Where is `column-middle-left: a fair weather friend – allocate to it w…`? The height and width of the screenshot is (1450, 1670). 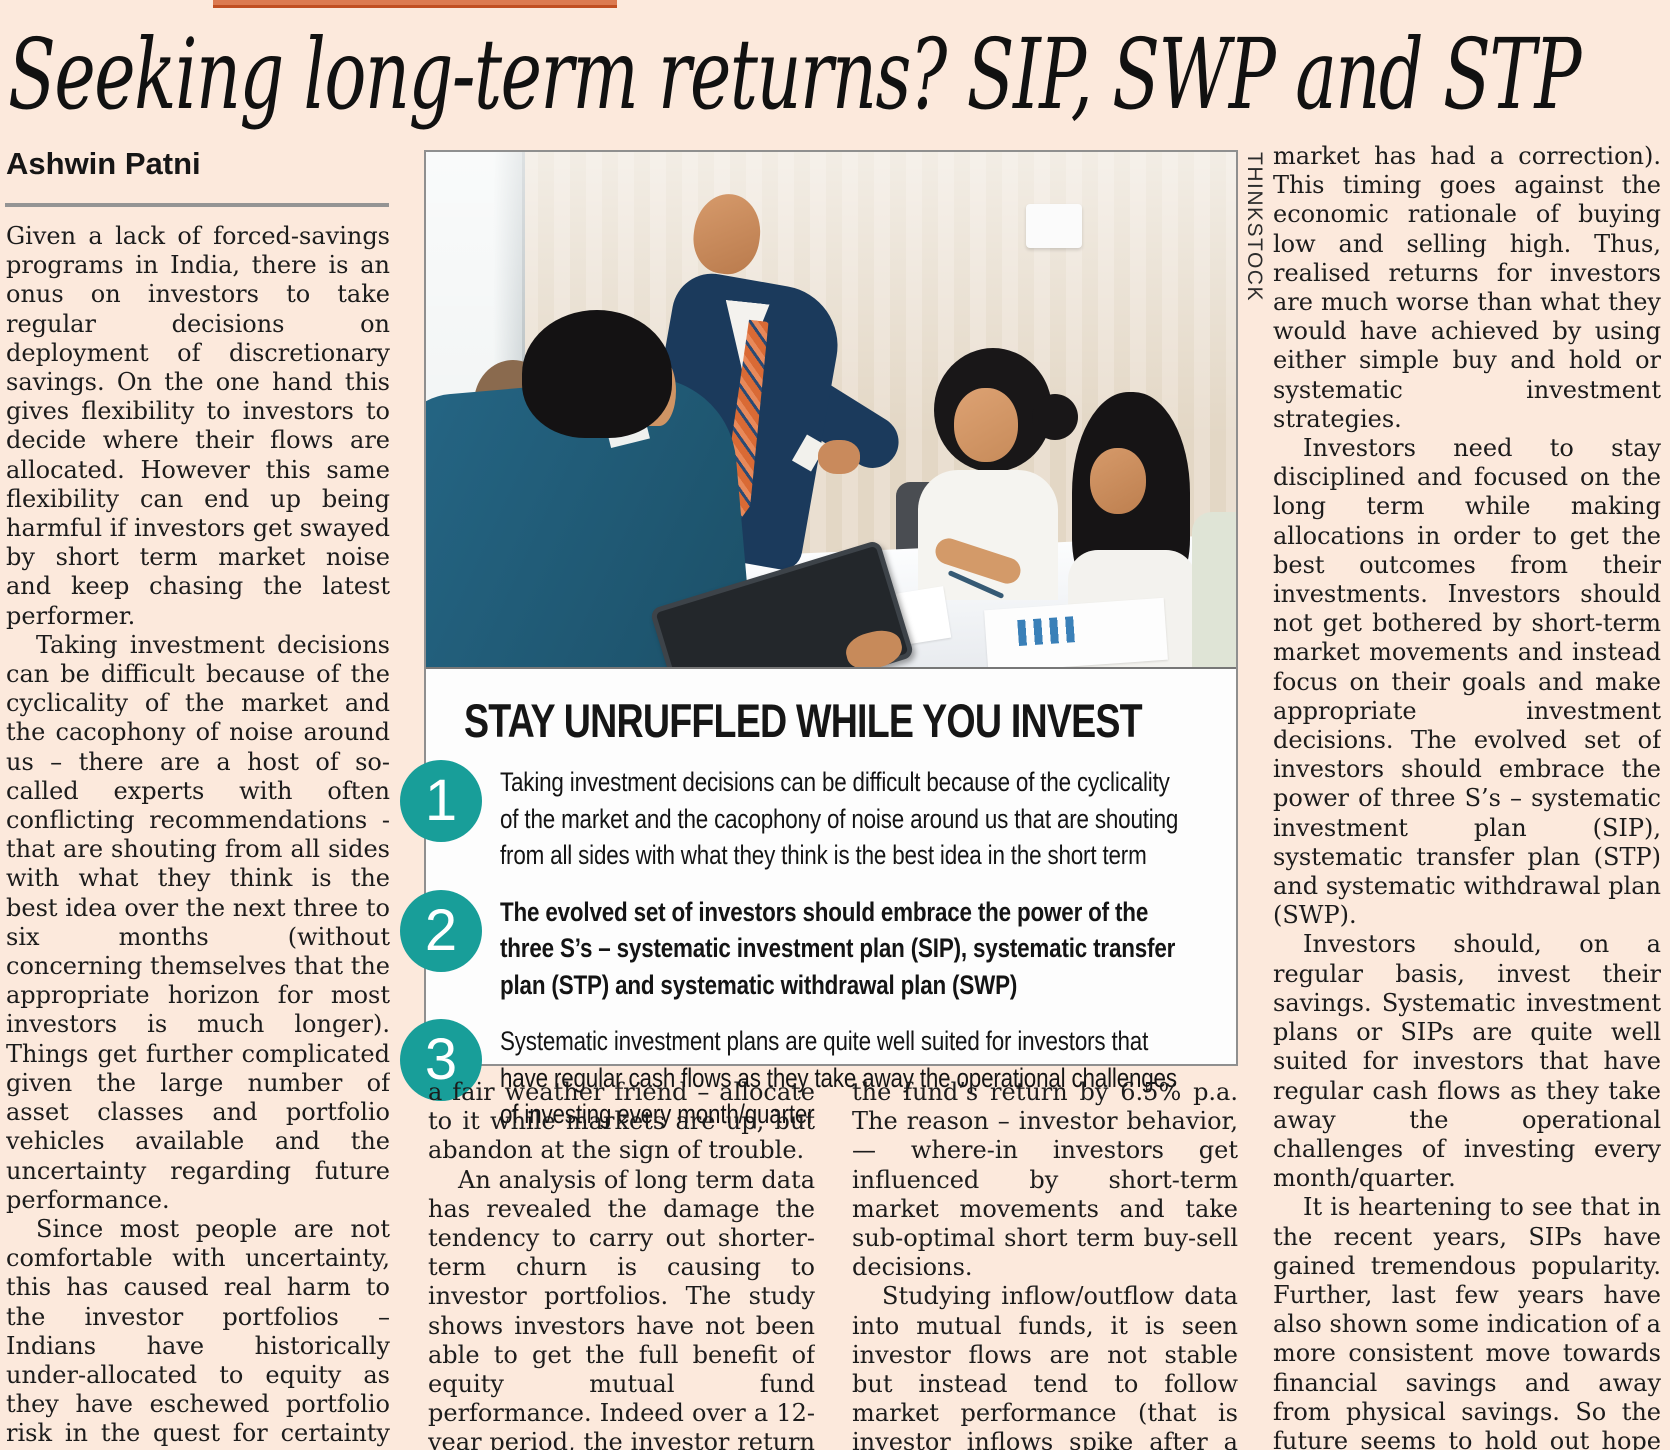
column-middle-left: a fair weather friend – allocate to it w… is located at coordinates (621, 1264).